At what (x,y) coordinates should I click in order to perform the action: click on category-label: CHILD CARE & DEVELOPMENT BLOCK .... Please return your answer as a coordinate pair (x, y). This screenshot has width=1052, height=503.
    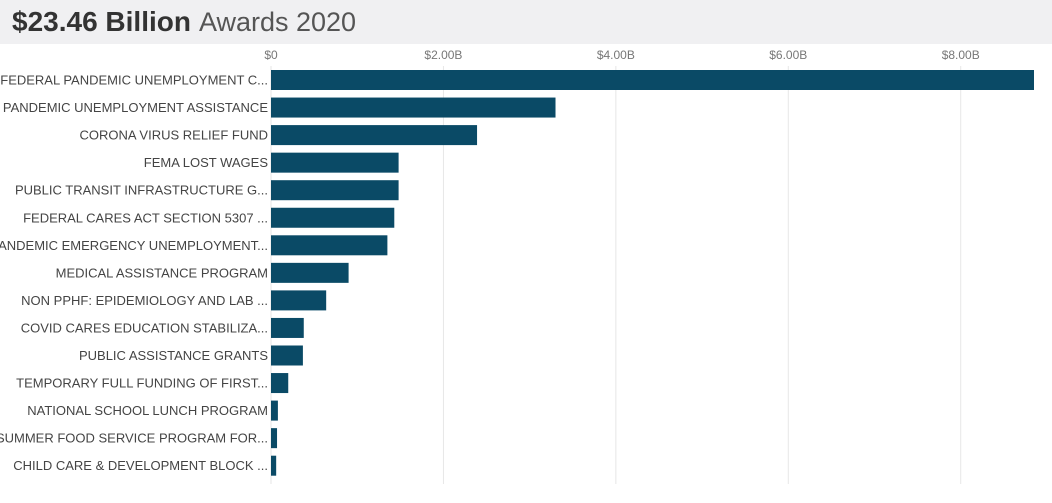
    Looking at the image, I should click on (140, 465).